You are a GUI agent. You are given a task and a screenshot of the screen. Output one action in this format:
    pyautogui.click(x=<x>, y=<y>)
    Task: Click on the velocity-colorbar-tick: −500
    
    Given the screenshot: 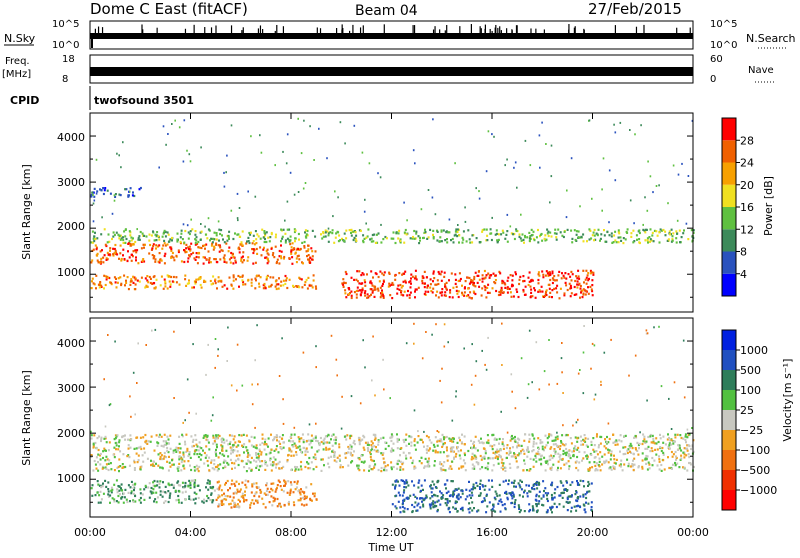 What is the action you would take?
    pyautogui.click(x=755, y=470)
    